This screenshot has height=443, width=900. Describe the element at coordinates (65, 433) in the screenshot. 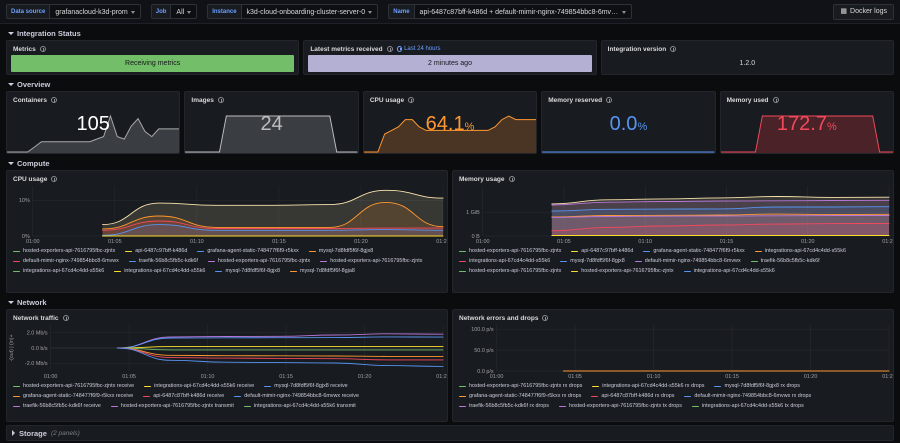

I see `row-panel-count-storage: (2 panels)` at that location.